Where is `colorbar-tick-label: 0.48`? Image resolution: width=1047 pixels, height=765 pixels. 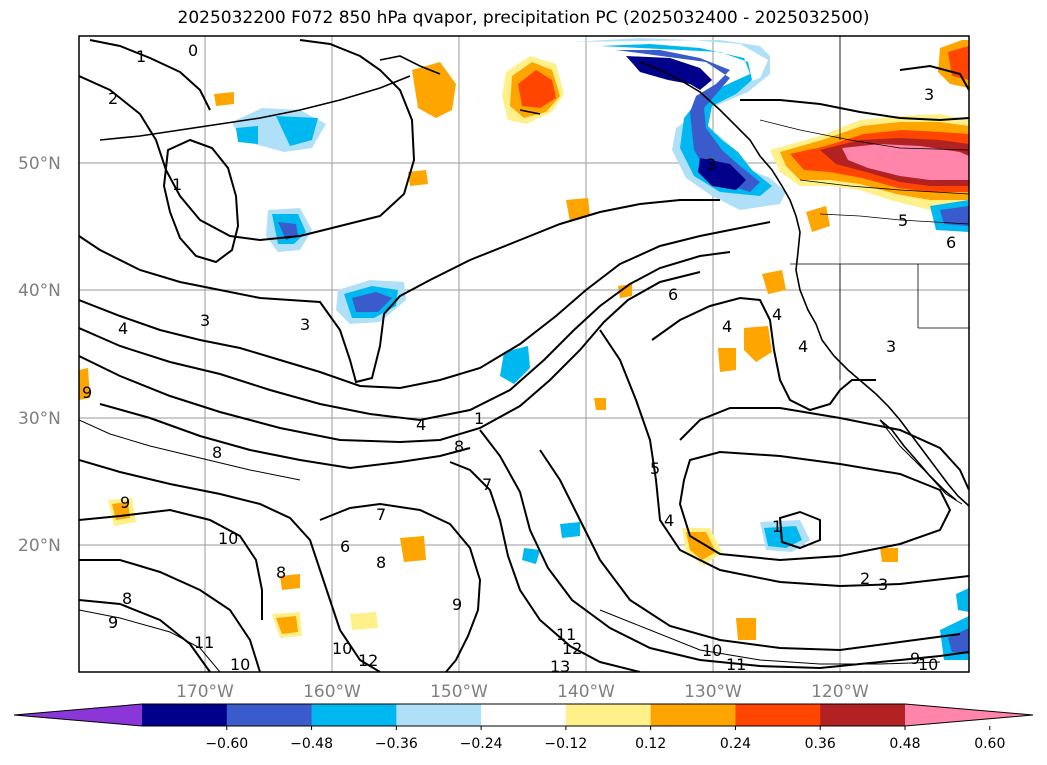 colorbar-tick-label: 0.48 is located at coordinates (904, 744).